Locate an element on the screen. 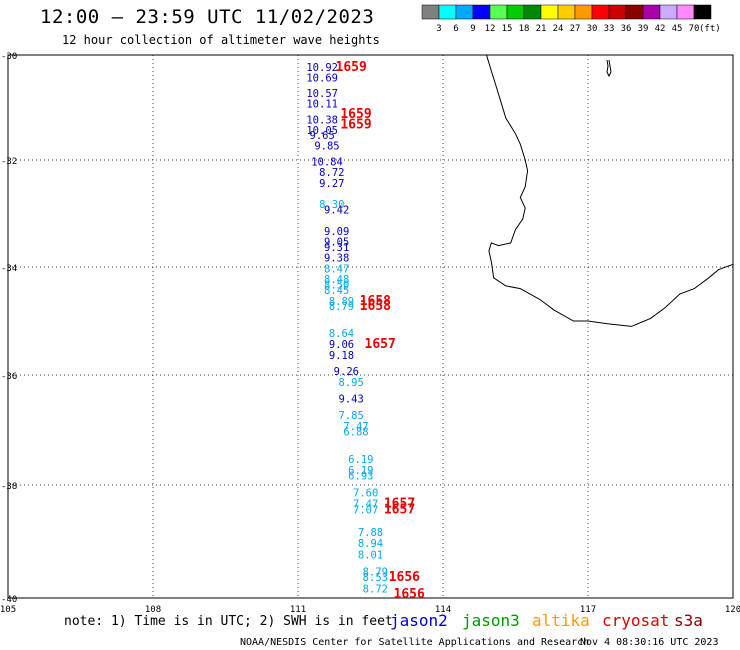 Image resolution: width=740 pixels, height=650 pixels. wave-height-value: 8.79 is located at coordinates (375, 572).